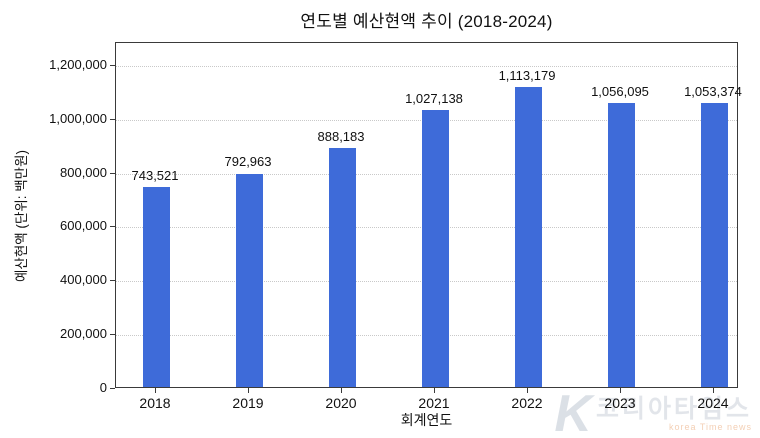  Describe the element at coordinates (103, 387) in the screenshot. I see `y-tick-label: 0` at that location.